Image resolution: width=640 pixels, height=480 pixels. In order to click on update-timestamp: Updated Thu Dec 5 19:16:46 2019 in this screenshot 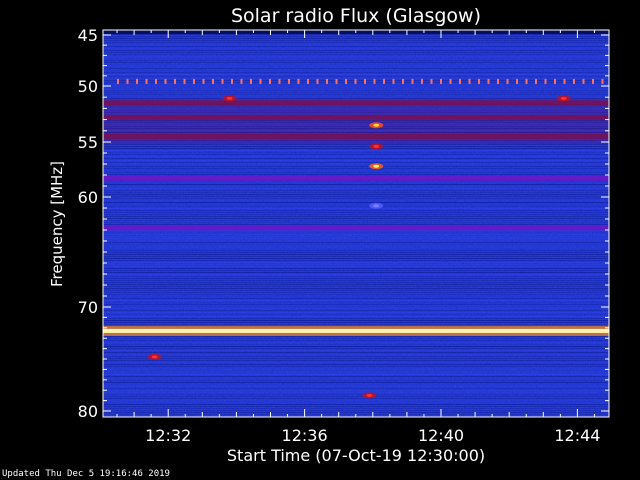, I will do `click(86, 474)`.